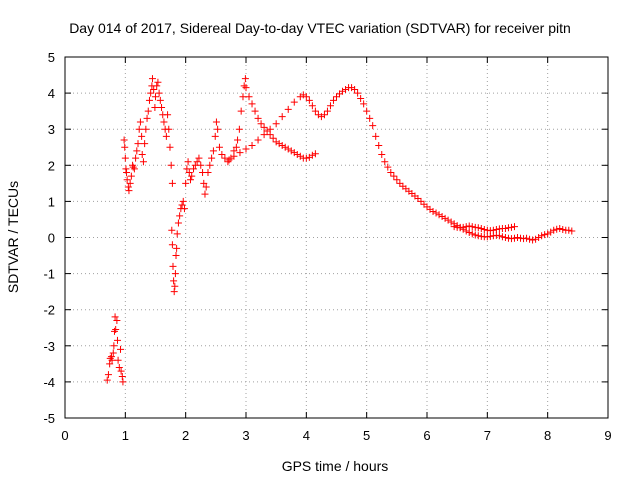 This screenshot has width=640, height=480. I want to click on y-tick-label: -5, so click(49, 418).